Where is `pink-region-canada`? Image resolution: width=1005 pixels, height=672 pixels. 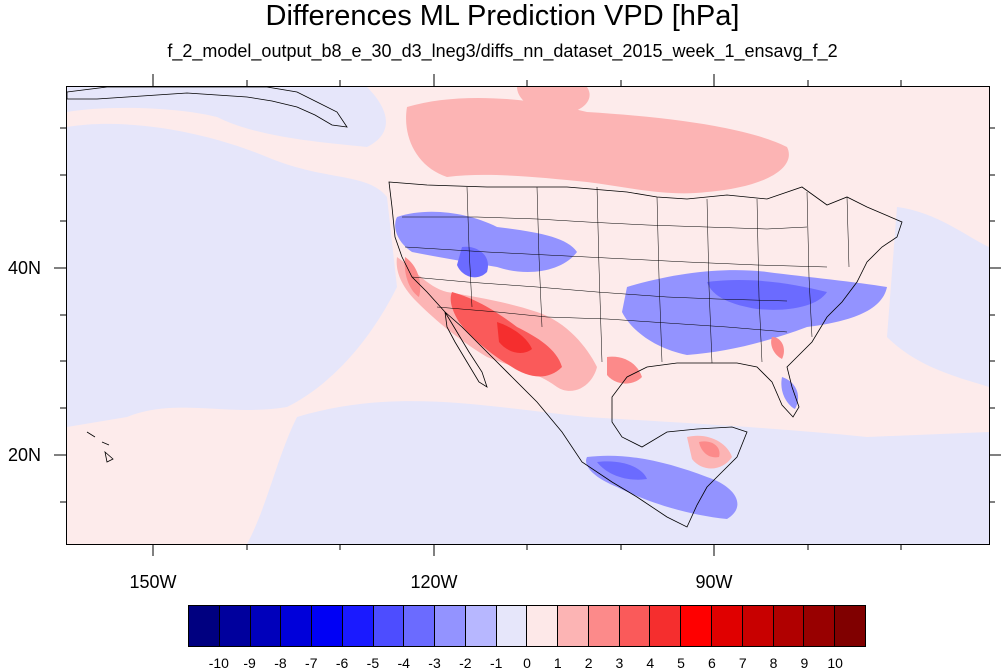 pink-region-canada is located at coordinates (597, 145).